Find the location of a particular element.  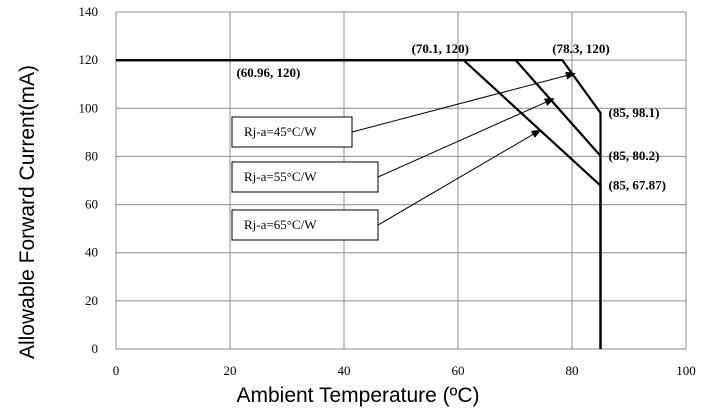

legend-box-label-1: Rj-a=45°C/W is located at coordinates (280, 131).